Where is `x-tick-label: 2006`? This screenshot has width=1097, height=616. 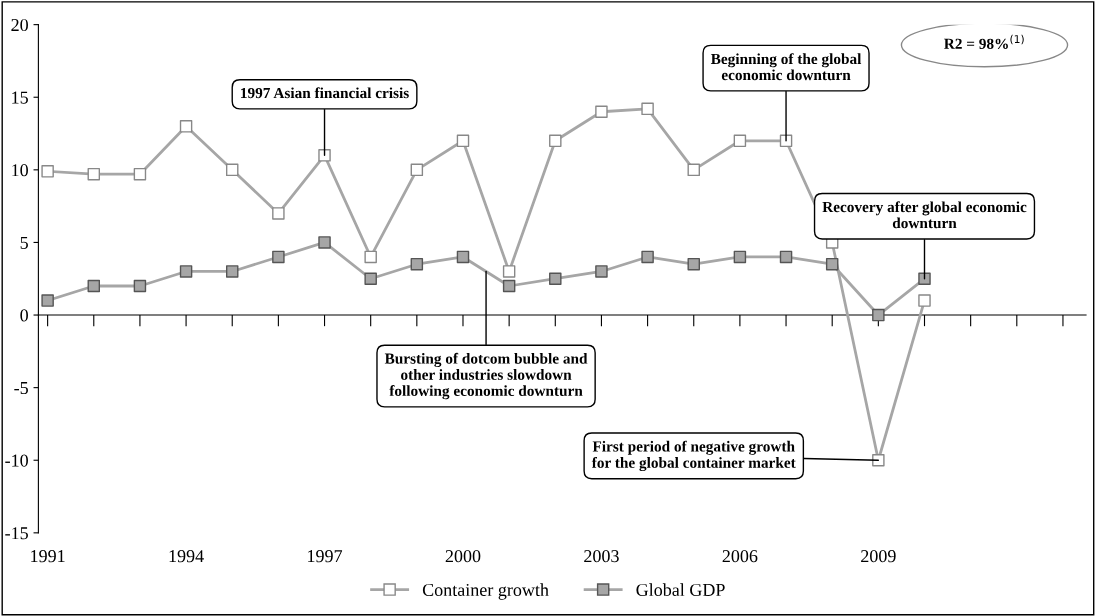 x-tick-label: 2006 is located at coordinates (740, 556).